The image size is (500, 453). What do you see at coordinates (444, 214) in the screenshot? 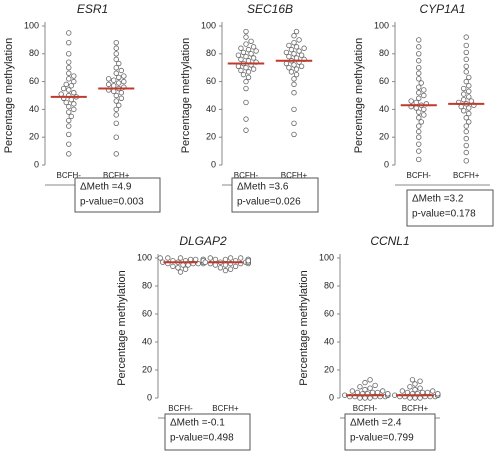
I see `stats-text: p-value=0.178` at bounding box center [444, 214].